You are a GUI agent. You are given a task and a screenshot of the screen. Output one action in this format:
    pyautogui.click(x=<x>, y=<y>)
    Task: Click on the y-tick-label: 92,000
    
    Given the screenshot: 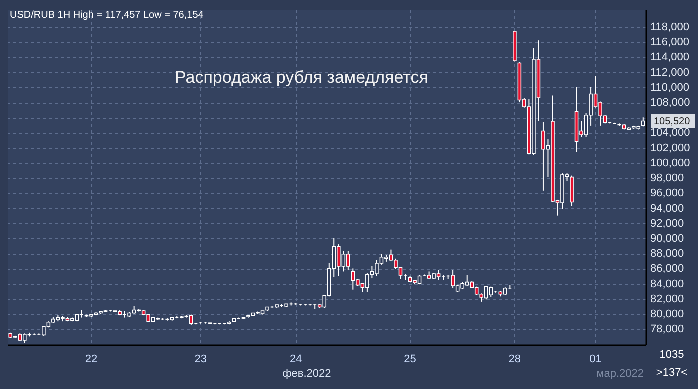 What is the action you would take?
    pyautogui.click(x=667, y=224)
    